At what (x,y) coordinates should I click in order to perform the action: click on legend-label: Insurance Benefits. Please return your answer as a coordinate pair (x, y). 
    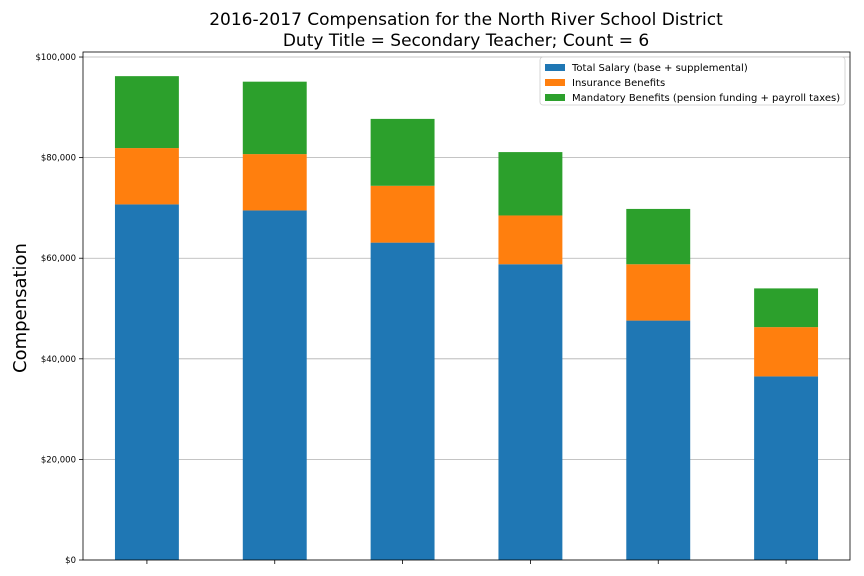
    Looking at the image, I should click on (618, 83).